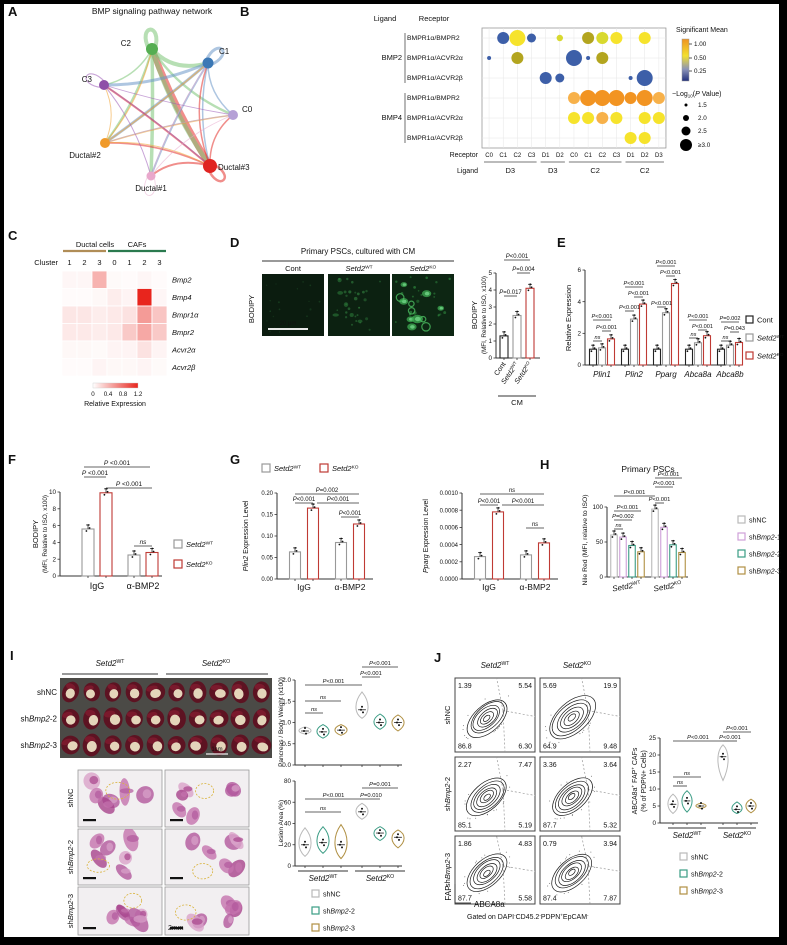  I want to click on text: 3, so click(99, 262).